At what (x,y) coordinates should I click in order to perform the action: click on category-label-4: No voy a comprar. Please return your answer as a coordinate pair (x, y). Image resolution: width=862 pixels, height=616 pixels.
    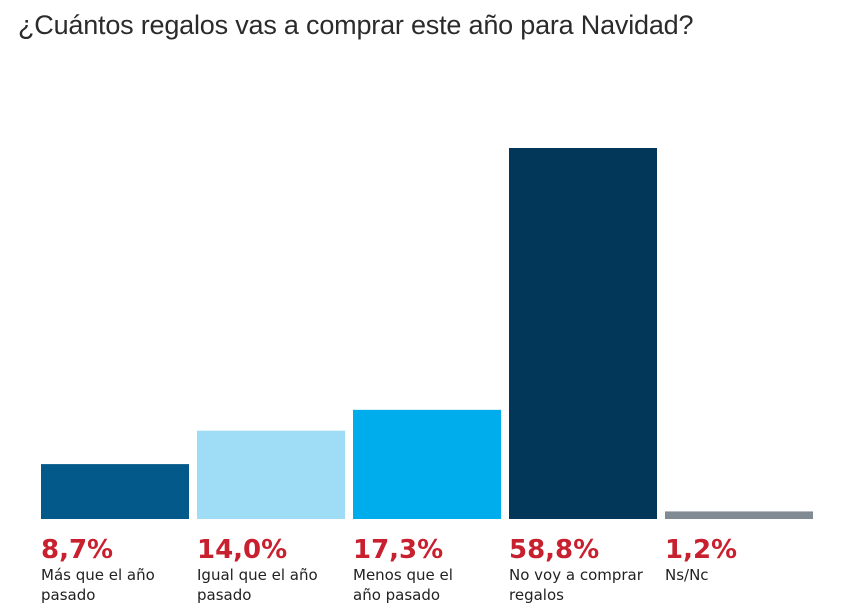
    Looking at the image, I should click on (576, 575).